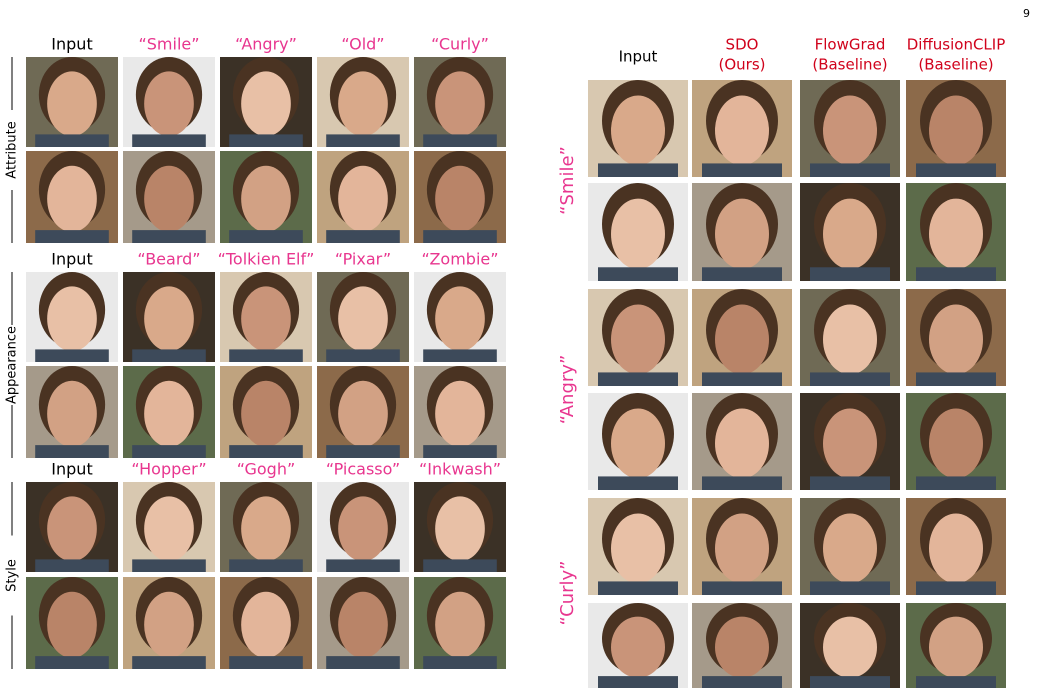 Image resolution: width=1044 pixels, height=688 pixels. I want to click on group-label: Appearance, so click(12, 365).